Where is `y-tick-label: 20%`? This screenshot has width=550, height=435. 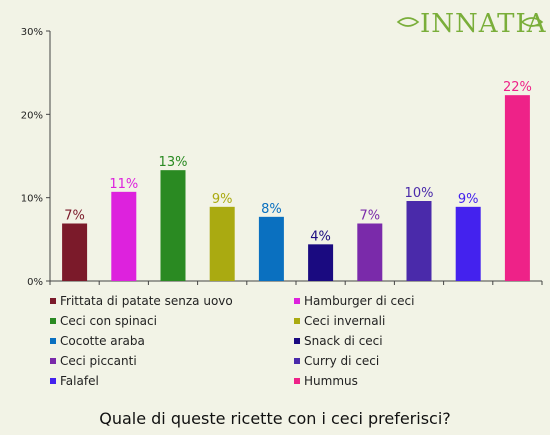 y-tick-label: 20% is located at coordinates (32, 115).